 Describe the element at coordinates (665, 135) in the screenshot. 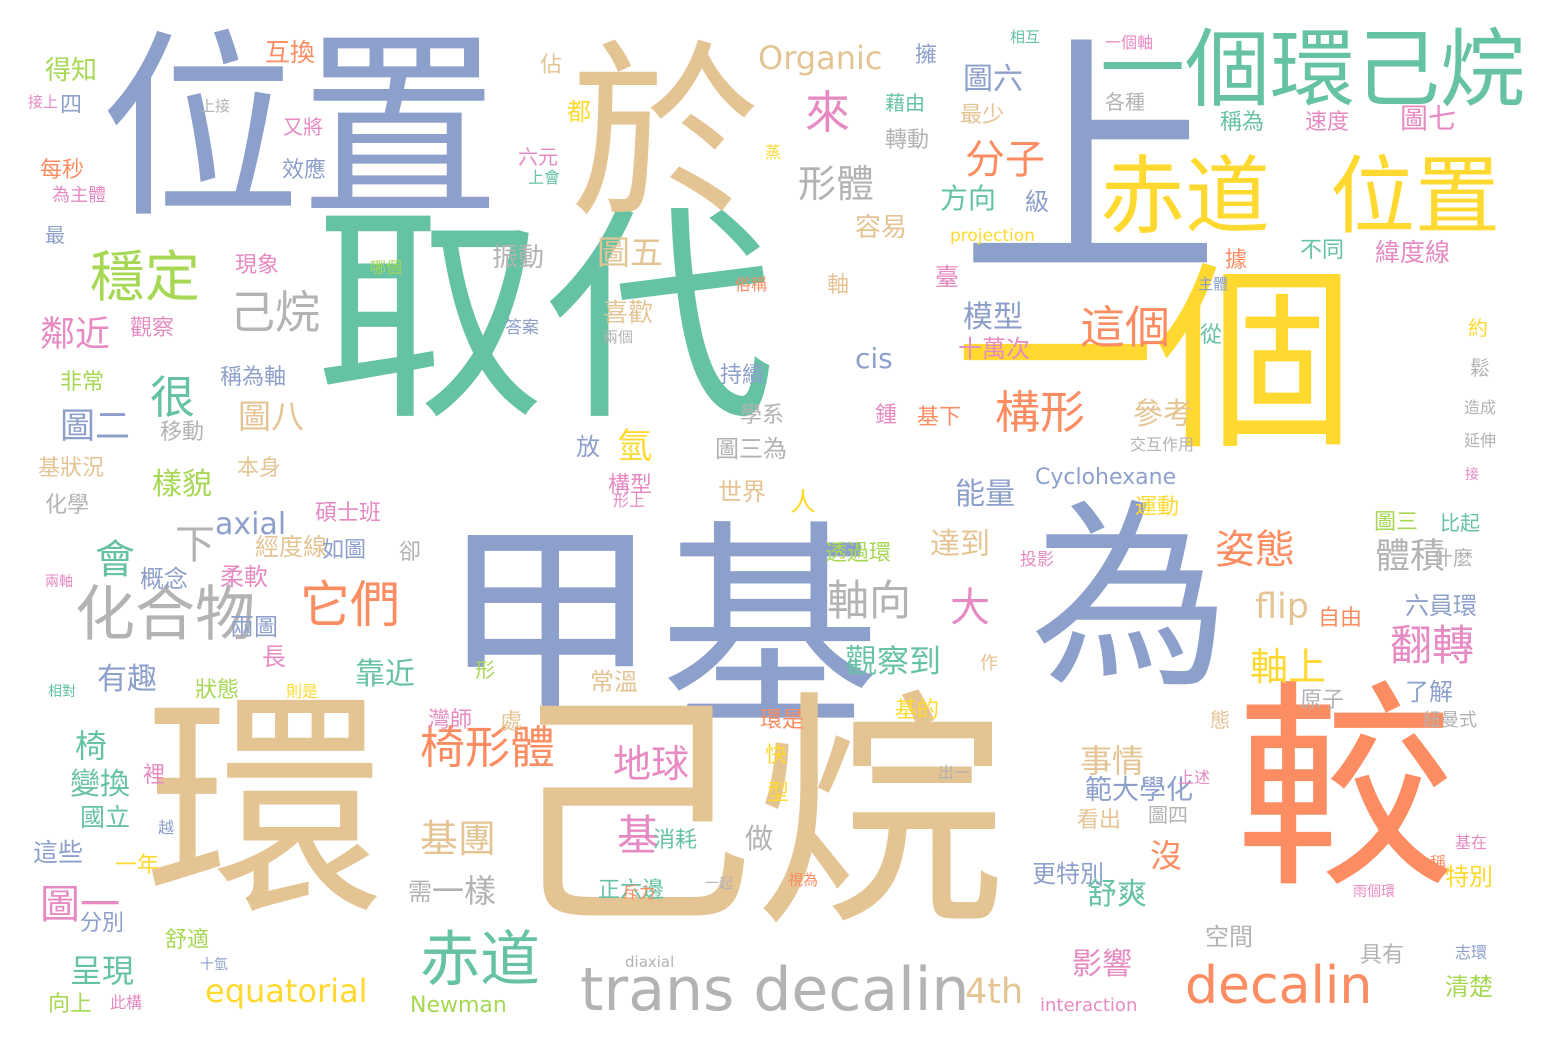

I see `word: 於` at that location.